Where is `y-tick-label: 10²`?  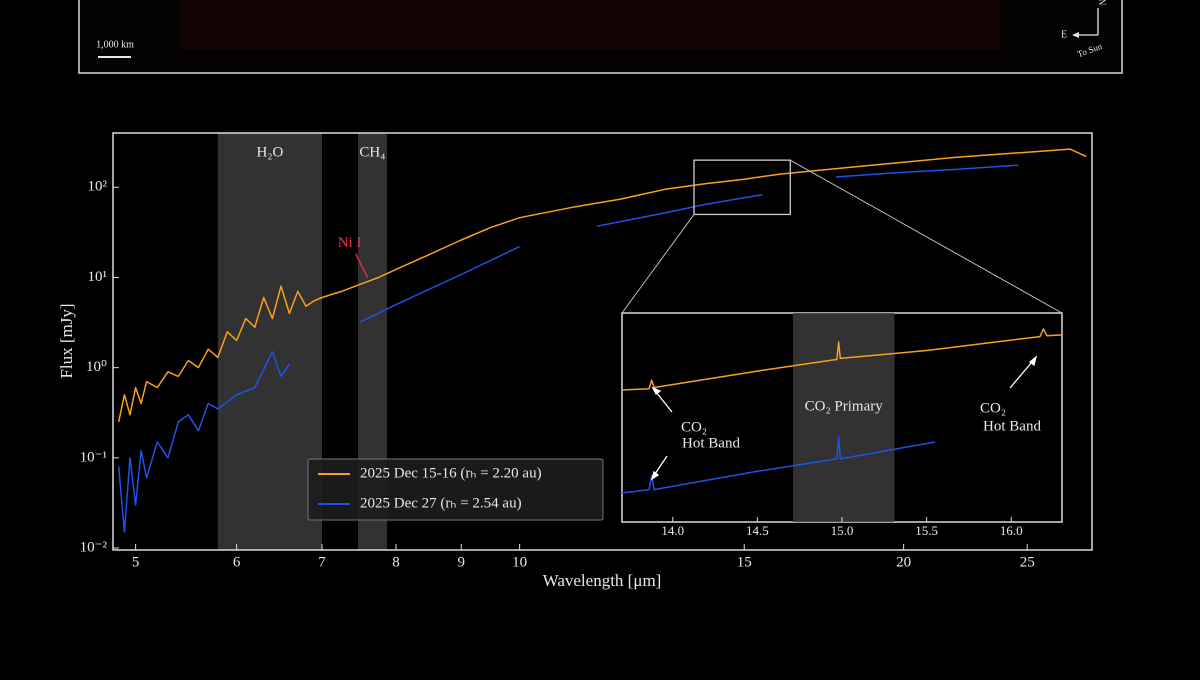
y-tick-label: 10² is located at coordinates (98, 187).